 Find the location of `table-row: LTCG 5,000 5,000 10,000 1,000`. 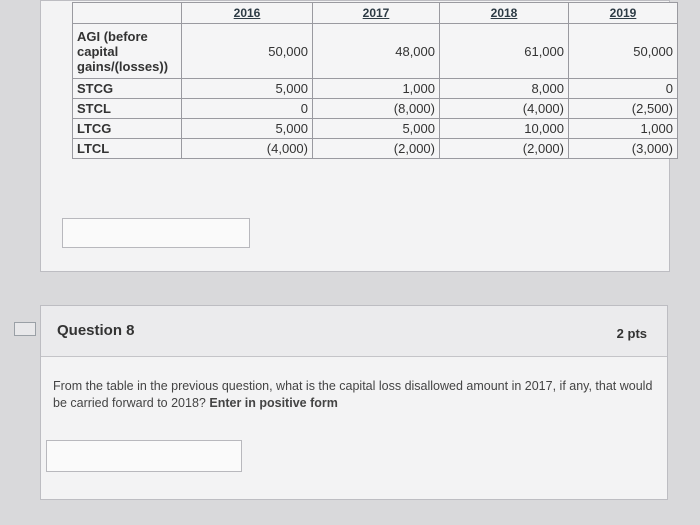

table-row: LTCG 5,000 5,000 10,000 1,000 is located at coordinates (375, 128).